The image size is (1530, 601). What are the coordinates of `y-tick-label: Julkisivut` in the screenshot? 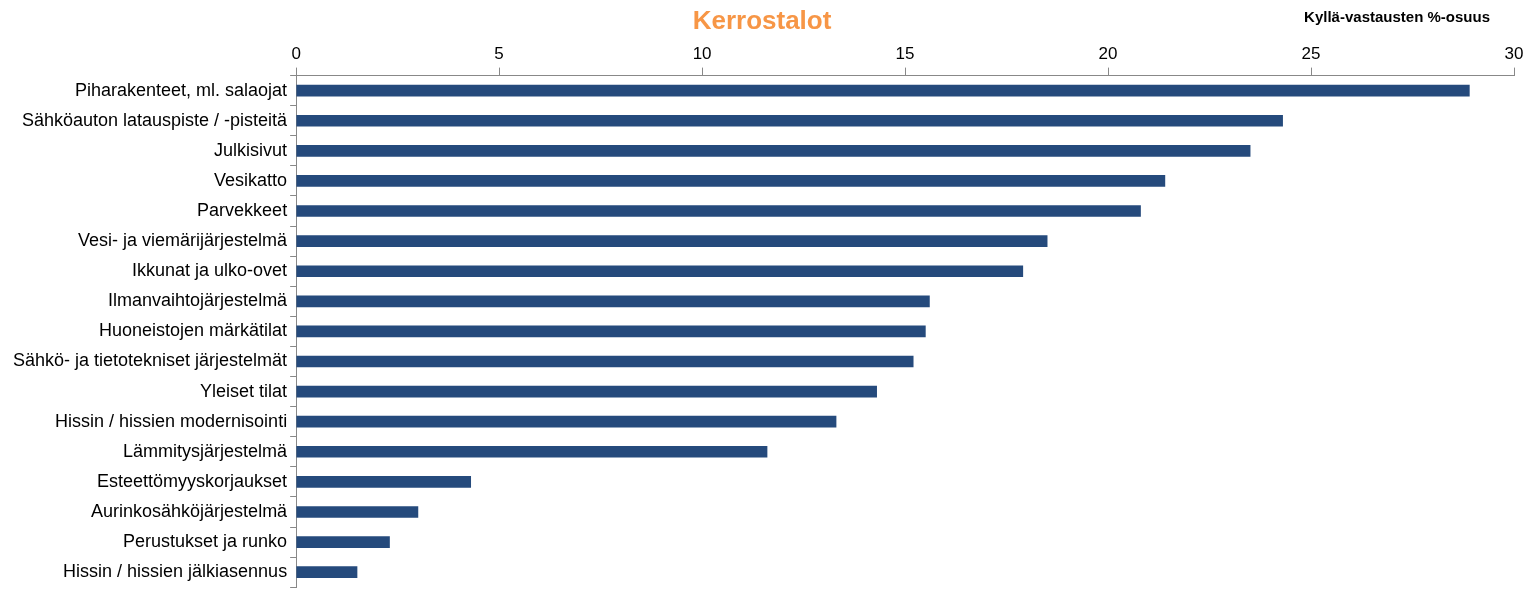 It's located at (251, 149).